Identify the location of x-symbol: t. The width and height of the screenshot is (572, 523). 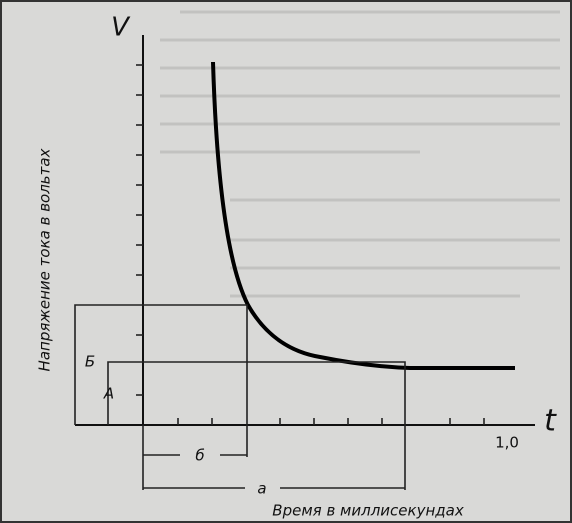
(550, 421).